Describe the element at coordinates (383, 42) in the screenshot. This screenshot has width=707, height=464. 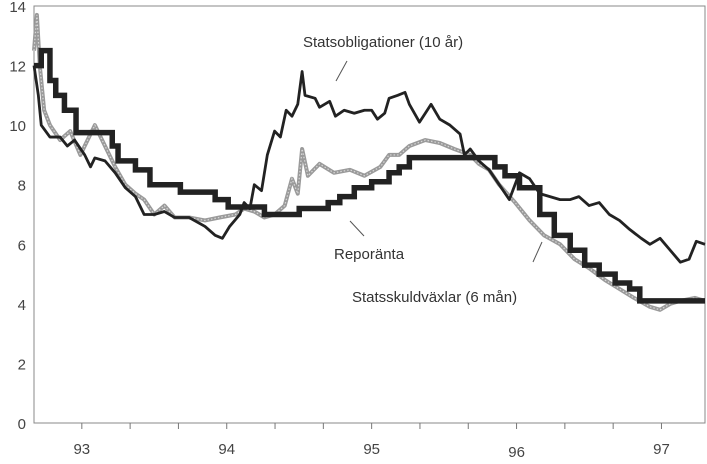
I see `label-statsobligationer: Statsobligationer (10 år)` at that location.